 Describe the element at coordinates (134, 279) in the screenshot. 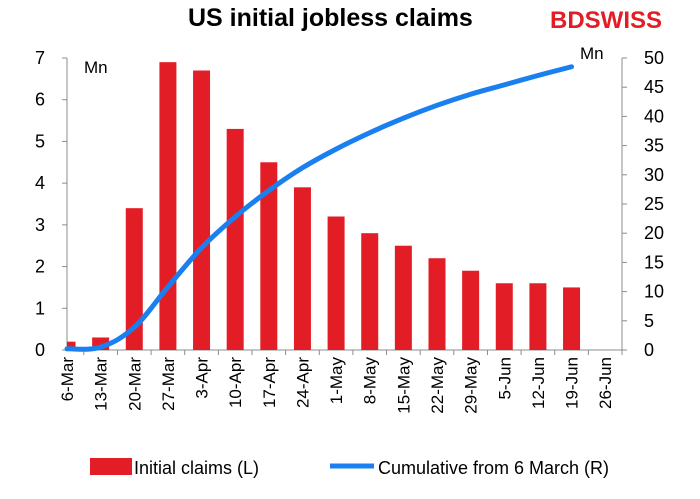

I see `bar-20-Mar` at that location.